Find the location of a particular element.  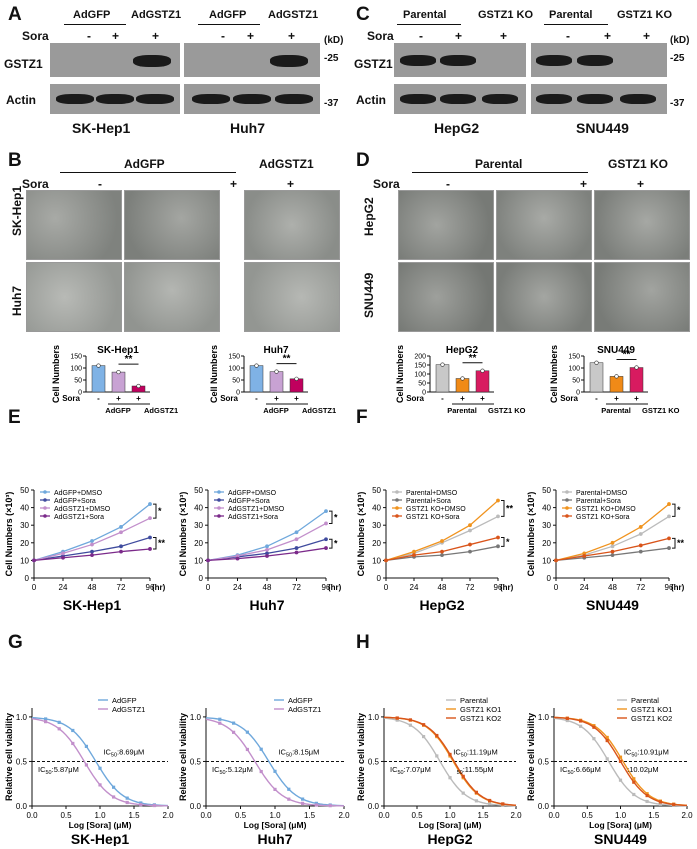

group-label: GSTZ1 KO is located at coordinates (645, 15).